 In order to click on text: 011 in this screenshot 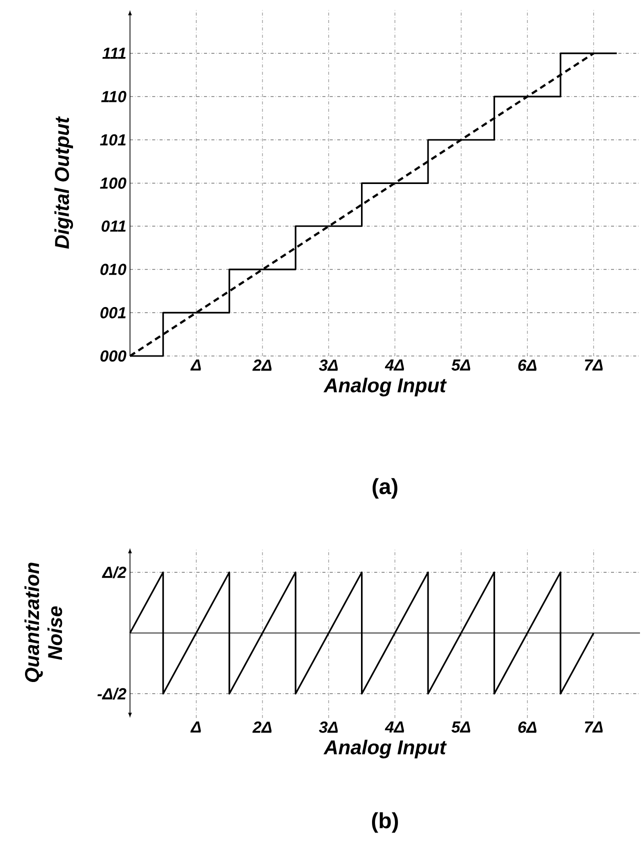, I will do `click(114, 226)`.